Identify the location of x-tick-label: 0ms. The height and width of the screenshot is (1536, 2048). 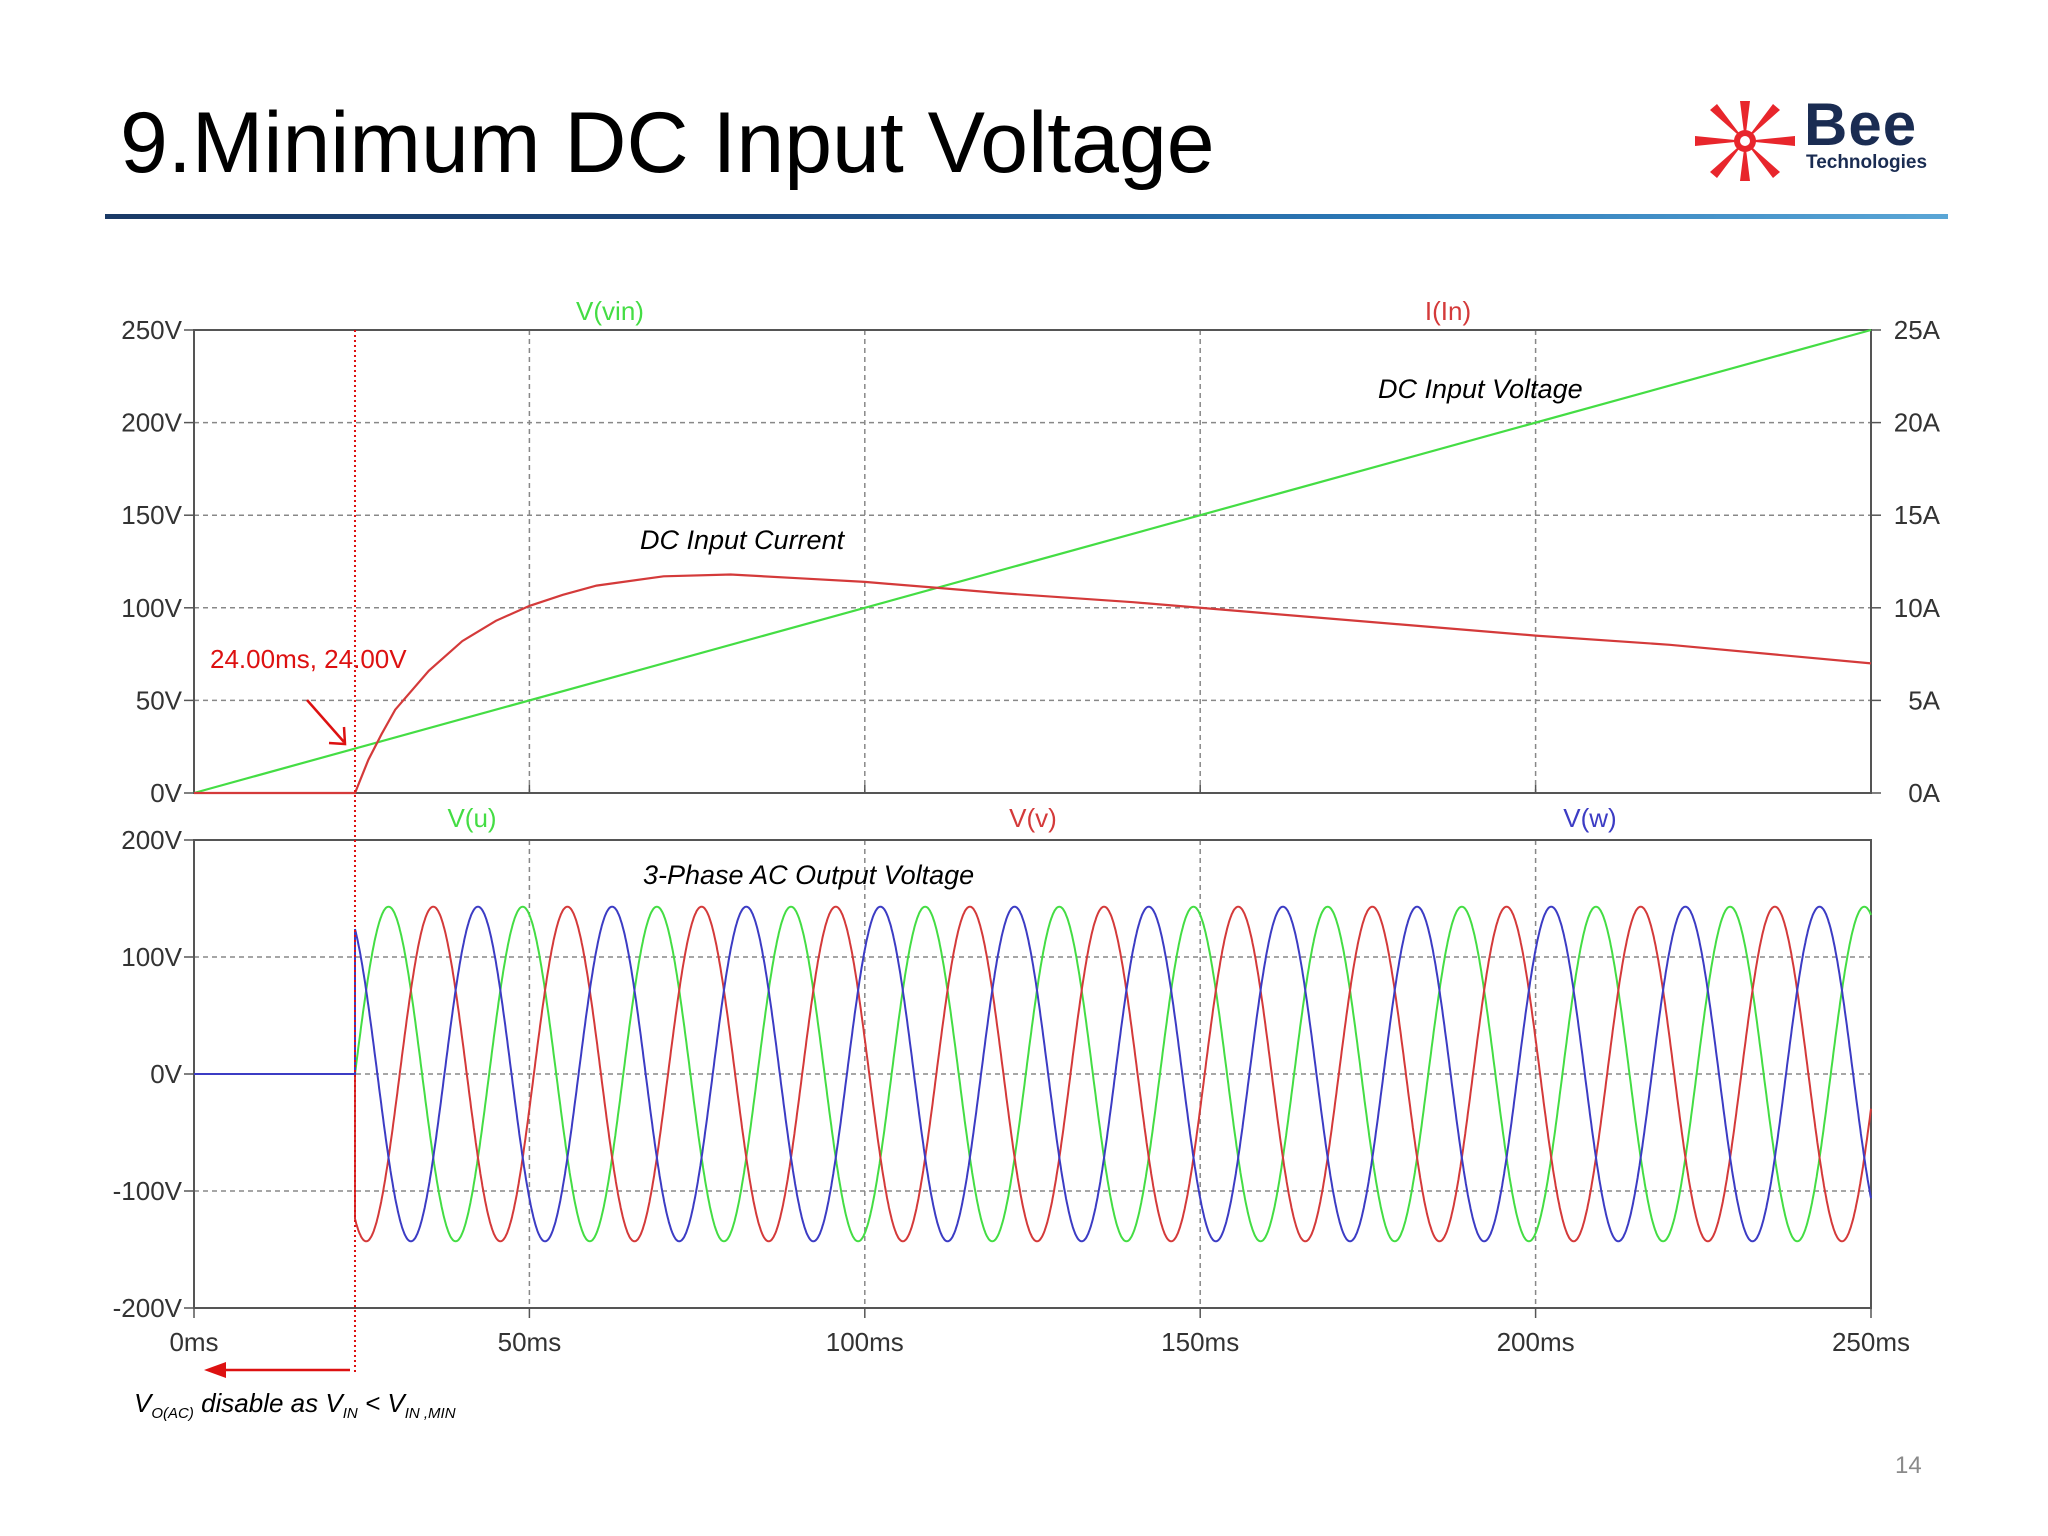
(193, 1342).